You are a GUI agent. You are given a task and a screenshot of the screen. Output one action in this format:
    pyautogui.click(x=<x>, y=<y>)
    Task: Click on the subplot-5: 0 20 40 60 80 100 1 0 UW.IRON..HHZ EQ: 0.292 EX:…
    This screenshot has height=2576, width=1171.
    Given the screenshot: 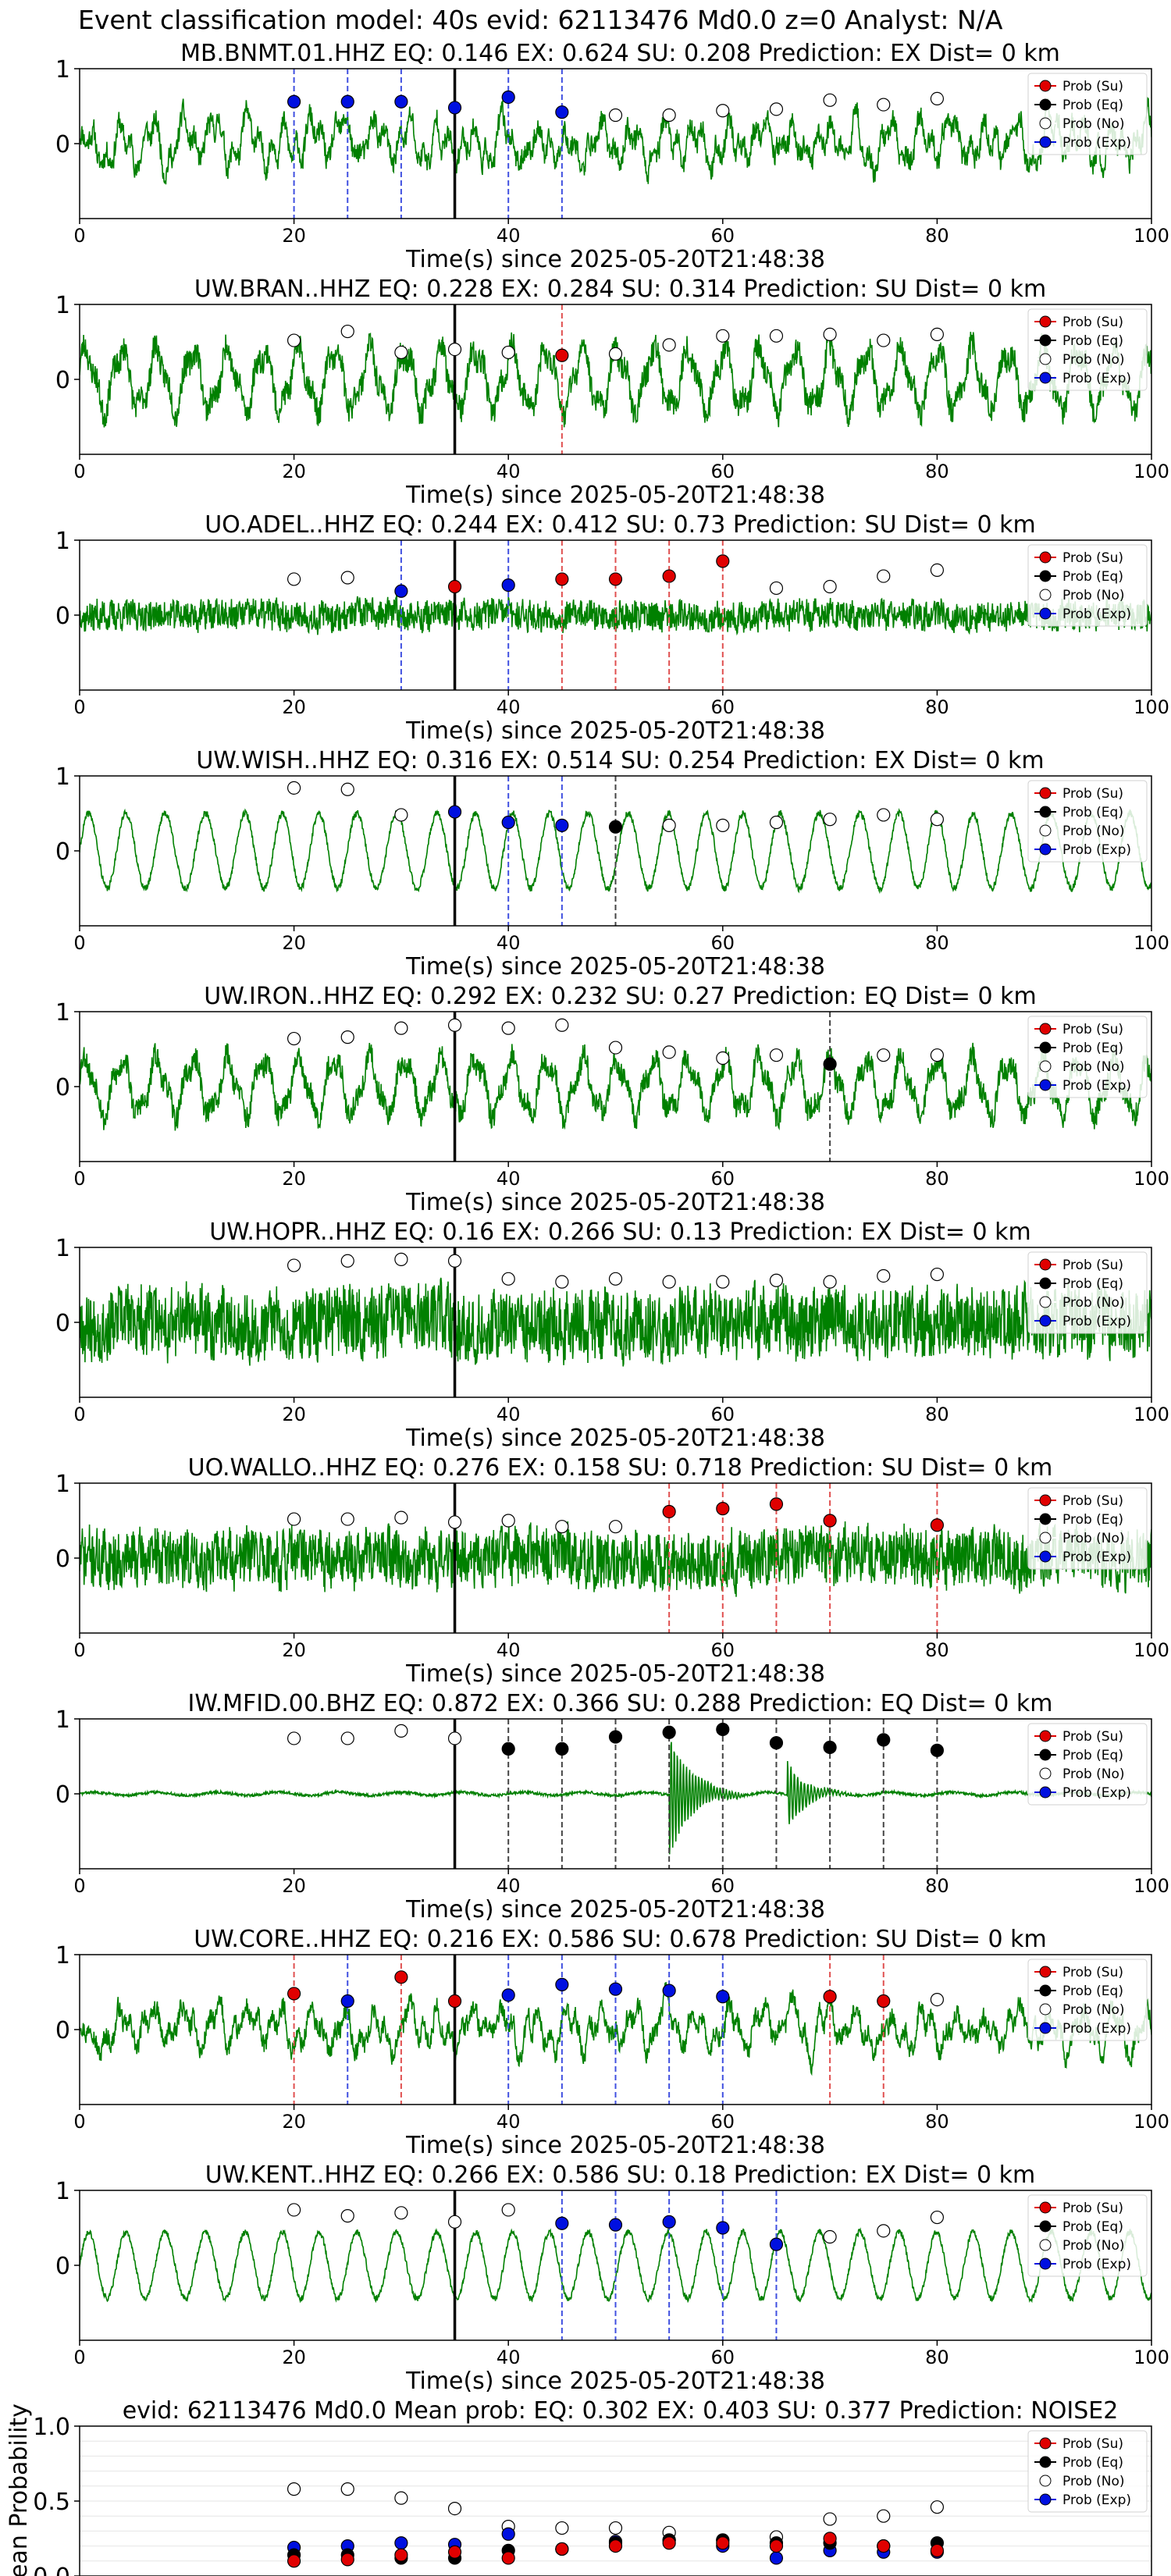 What is the action you would take?
    pyautogui.click(x=612, y=1099)
    